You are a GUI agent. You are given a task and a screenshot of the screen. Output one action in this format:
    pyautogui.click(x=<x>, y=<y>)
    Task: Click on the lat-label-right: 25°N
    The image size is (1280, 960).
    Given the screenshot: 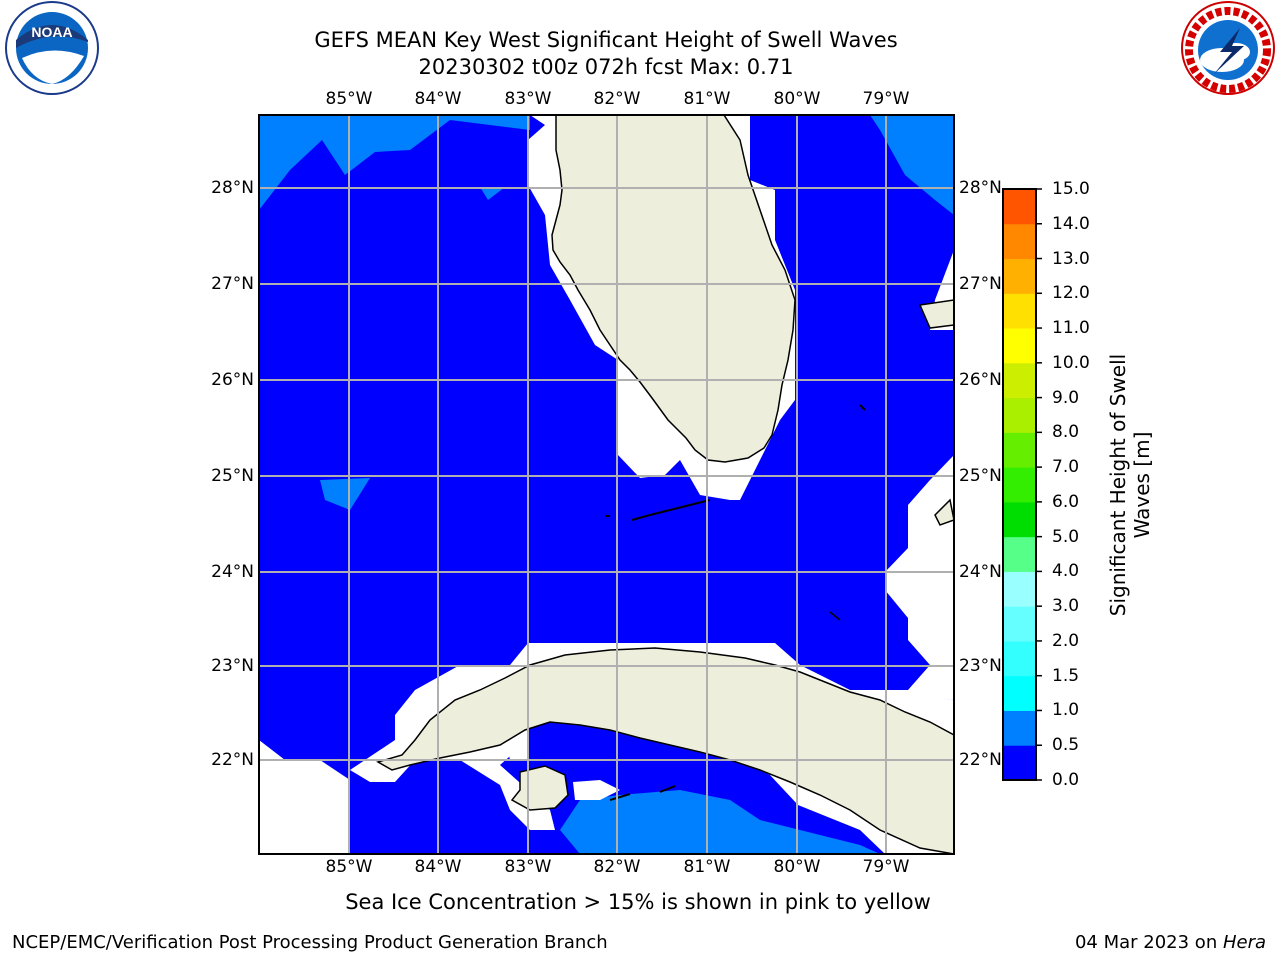 What is the action you would take?
    pyautogui.click(x=980, y=476)
    